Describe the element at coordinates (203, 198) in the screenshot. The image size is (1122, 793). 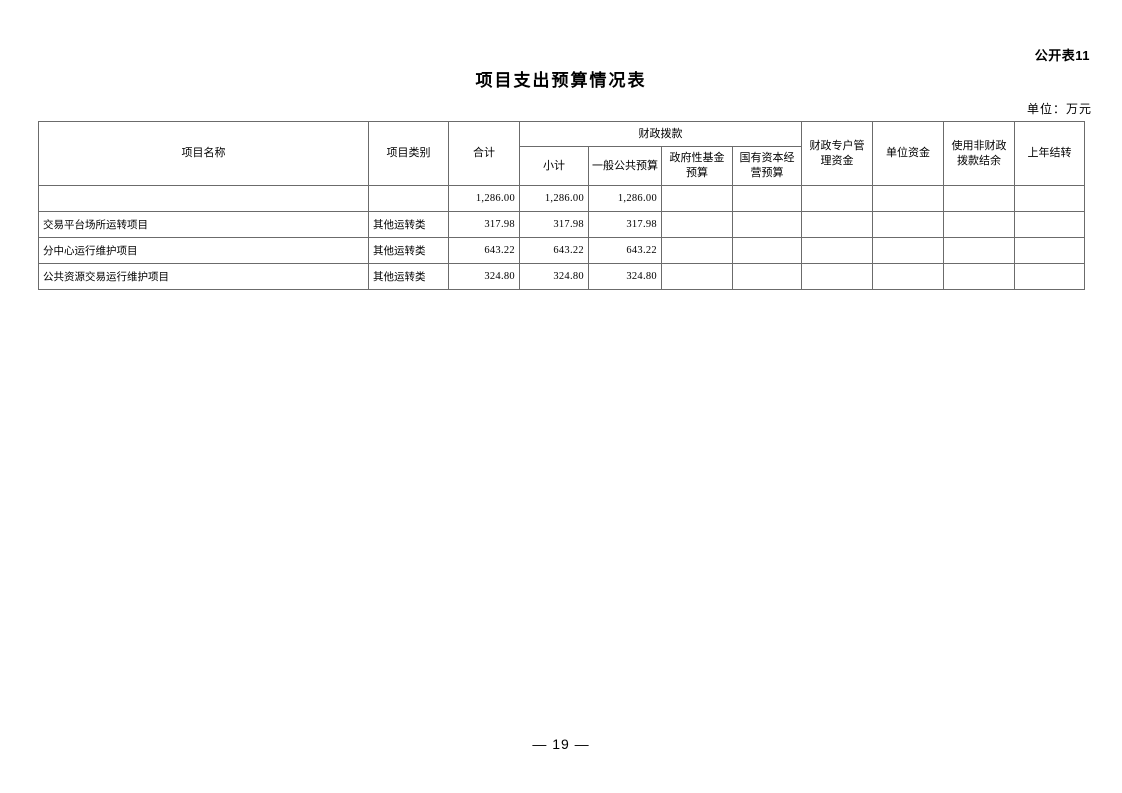
I see `cell-project-name` at that location.